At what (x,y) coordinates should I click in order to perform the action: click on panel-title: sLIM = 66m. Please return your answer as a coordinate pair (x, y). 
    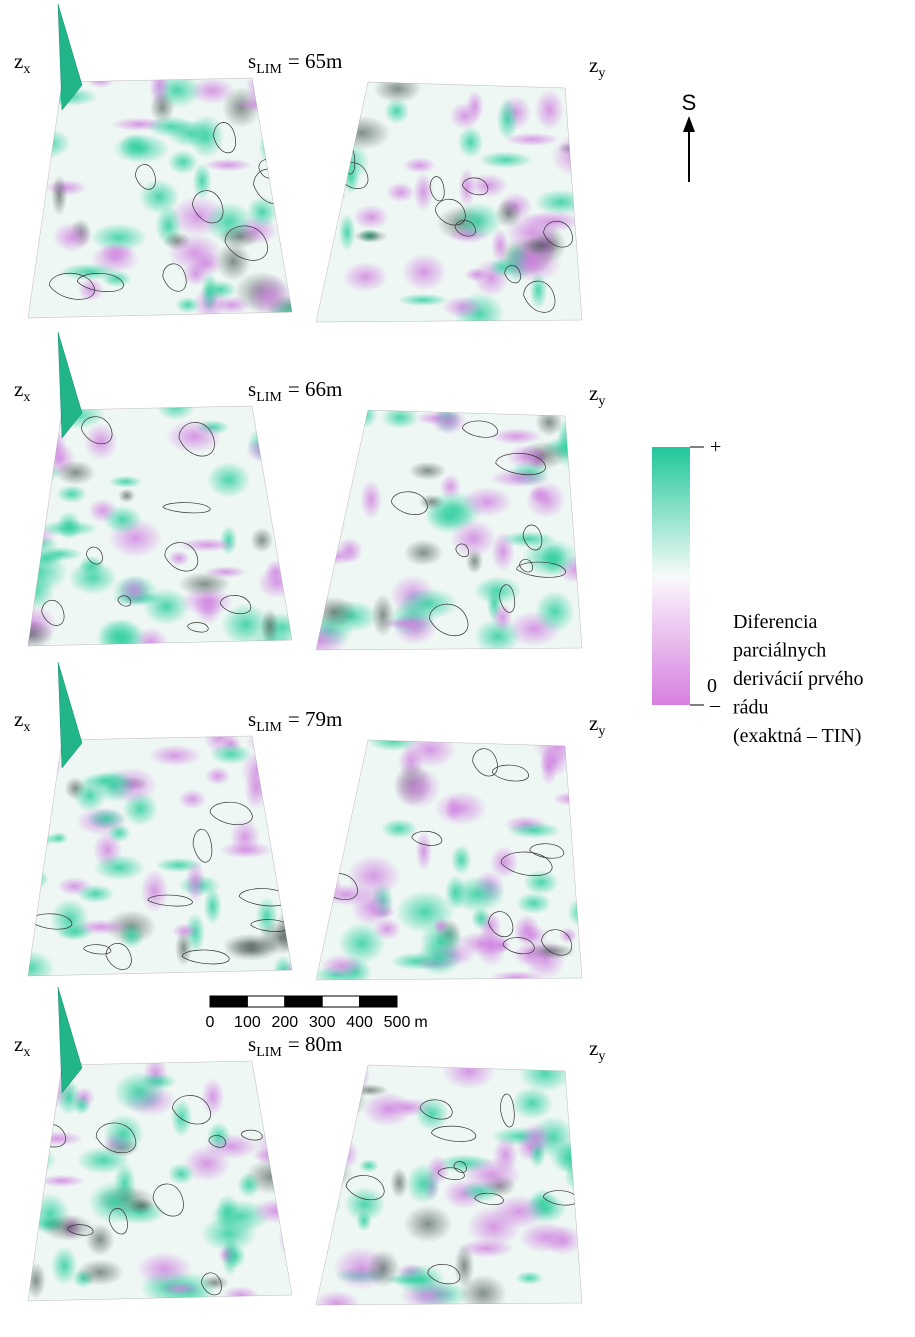
    Looking at the image, I should click on (295, 391).